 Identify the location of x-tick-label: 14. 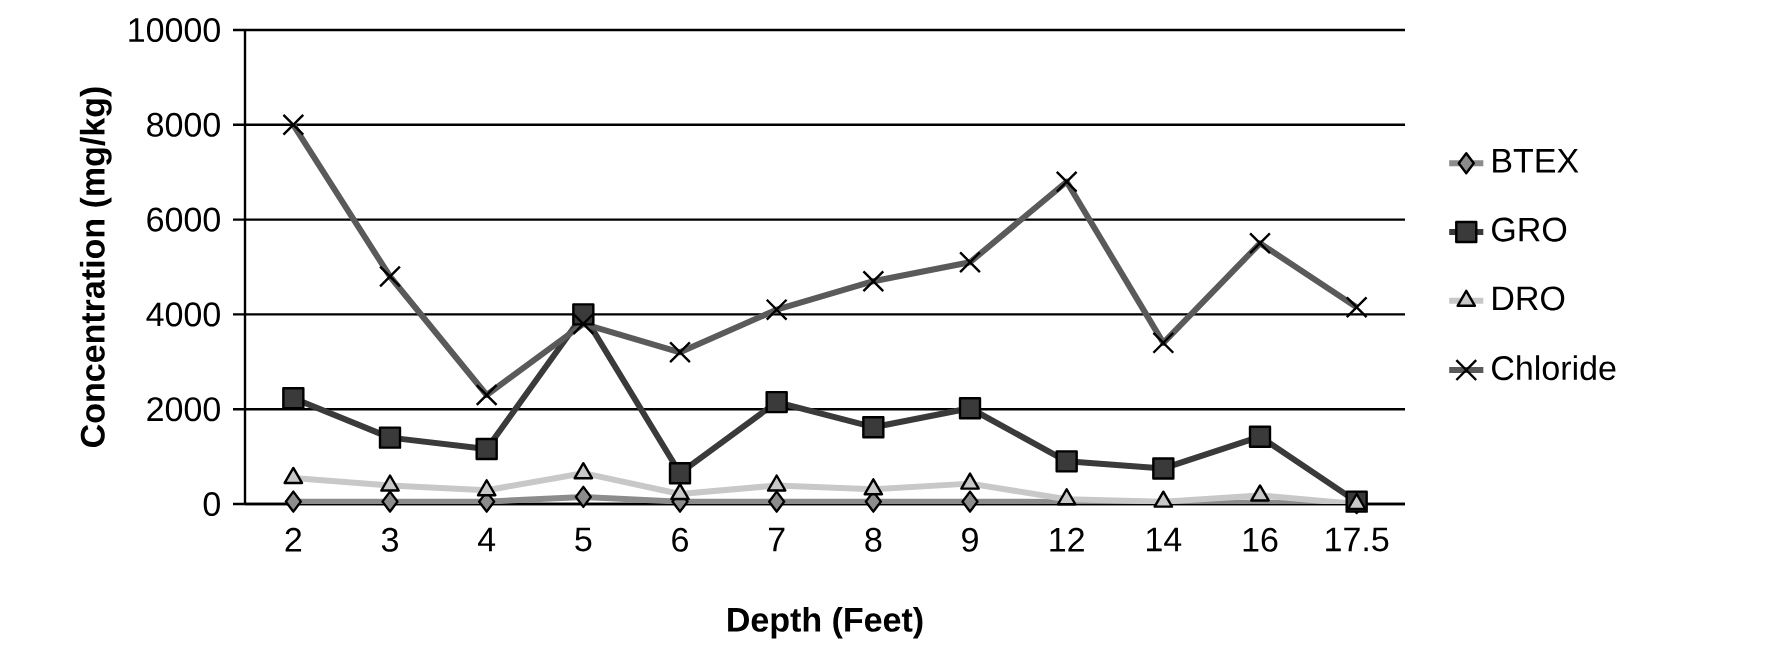
(1164, 539).